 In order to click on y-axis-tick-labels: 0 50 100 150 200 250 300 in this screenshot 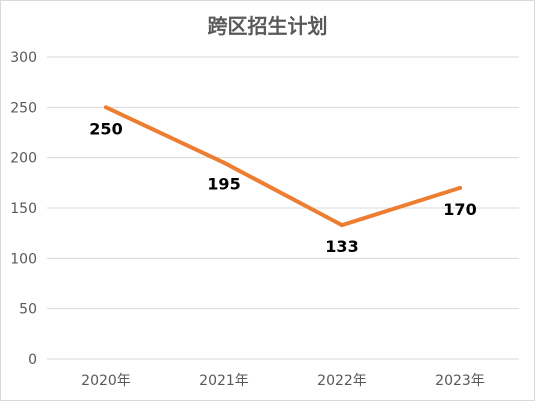, I will do `click(23, 209)`.